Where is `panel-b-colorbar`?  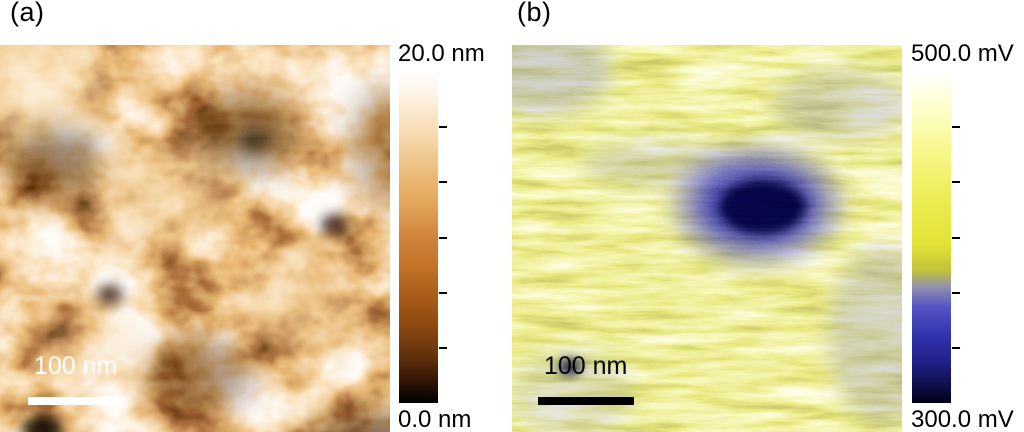
panel-b-colorbar is located at coordinates (936, 237).